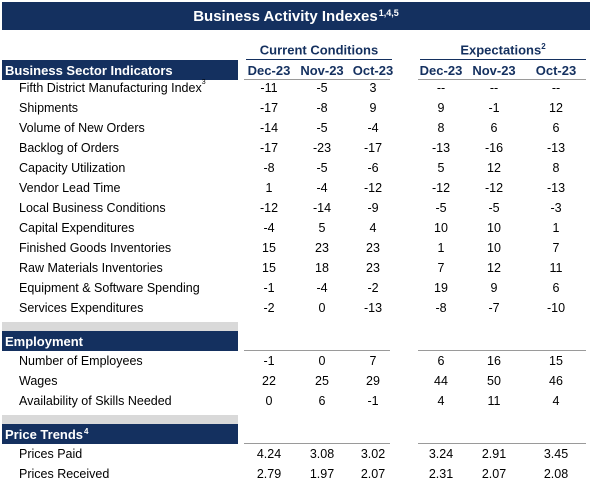 The height and width of the screenshot is (486, 592). What do you see at coordinates (373, 228) in the screenshot?
I see `table-cell: 4` at bounding box center [373, 228].